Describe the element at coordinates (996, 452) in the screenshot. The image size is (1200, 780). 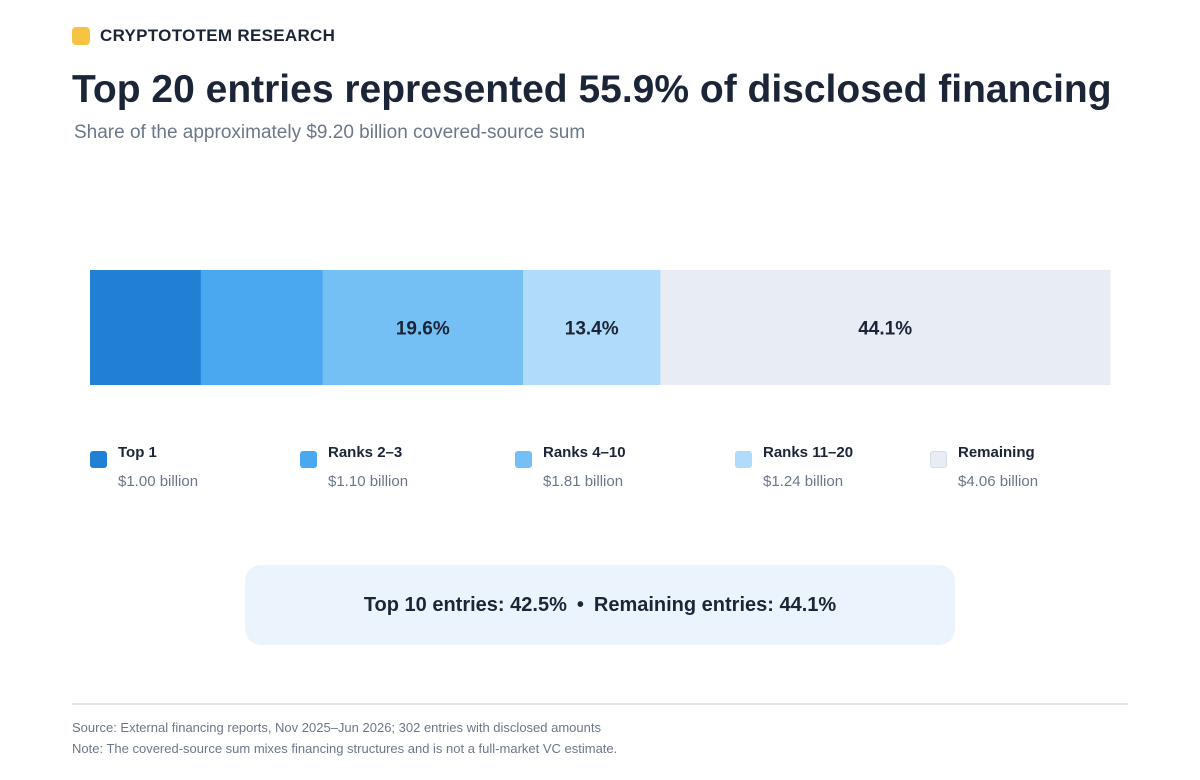
I see `legend-label: Remaining` at that location.